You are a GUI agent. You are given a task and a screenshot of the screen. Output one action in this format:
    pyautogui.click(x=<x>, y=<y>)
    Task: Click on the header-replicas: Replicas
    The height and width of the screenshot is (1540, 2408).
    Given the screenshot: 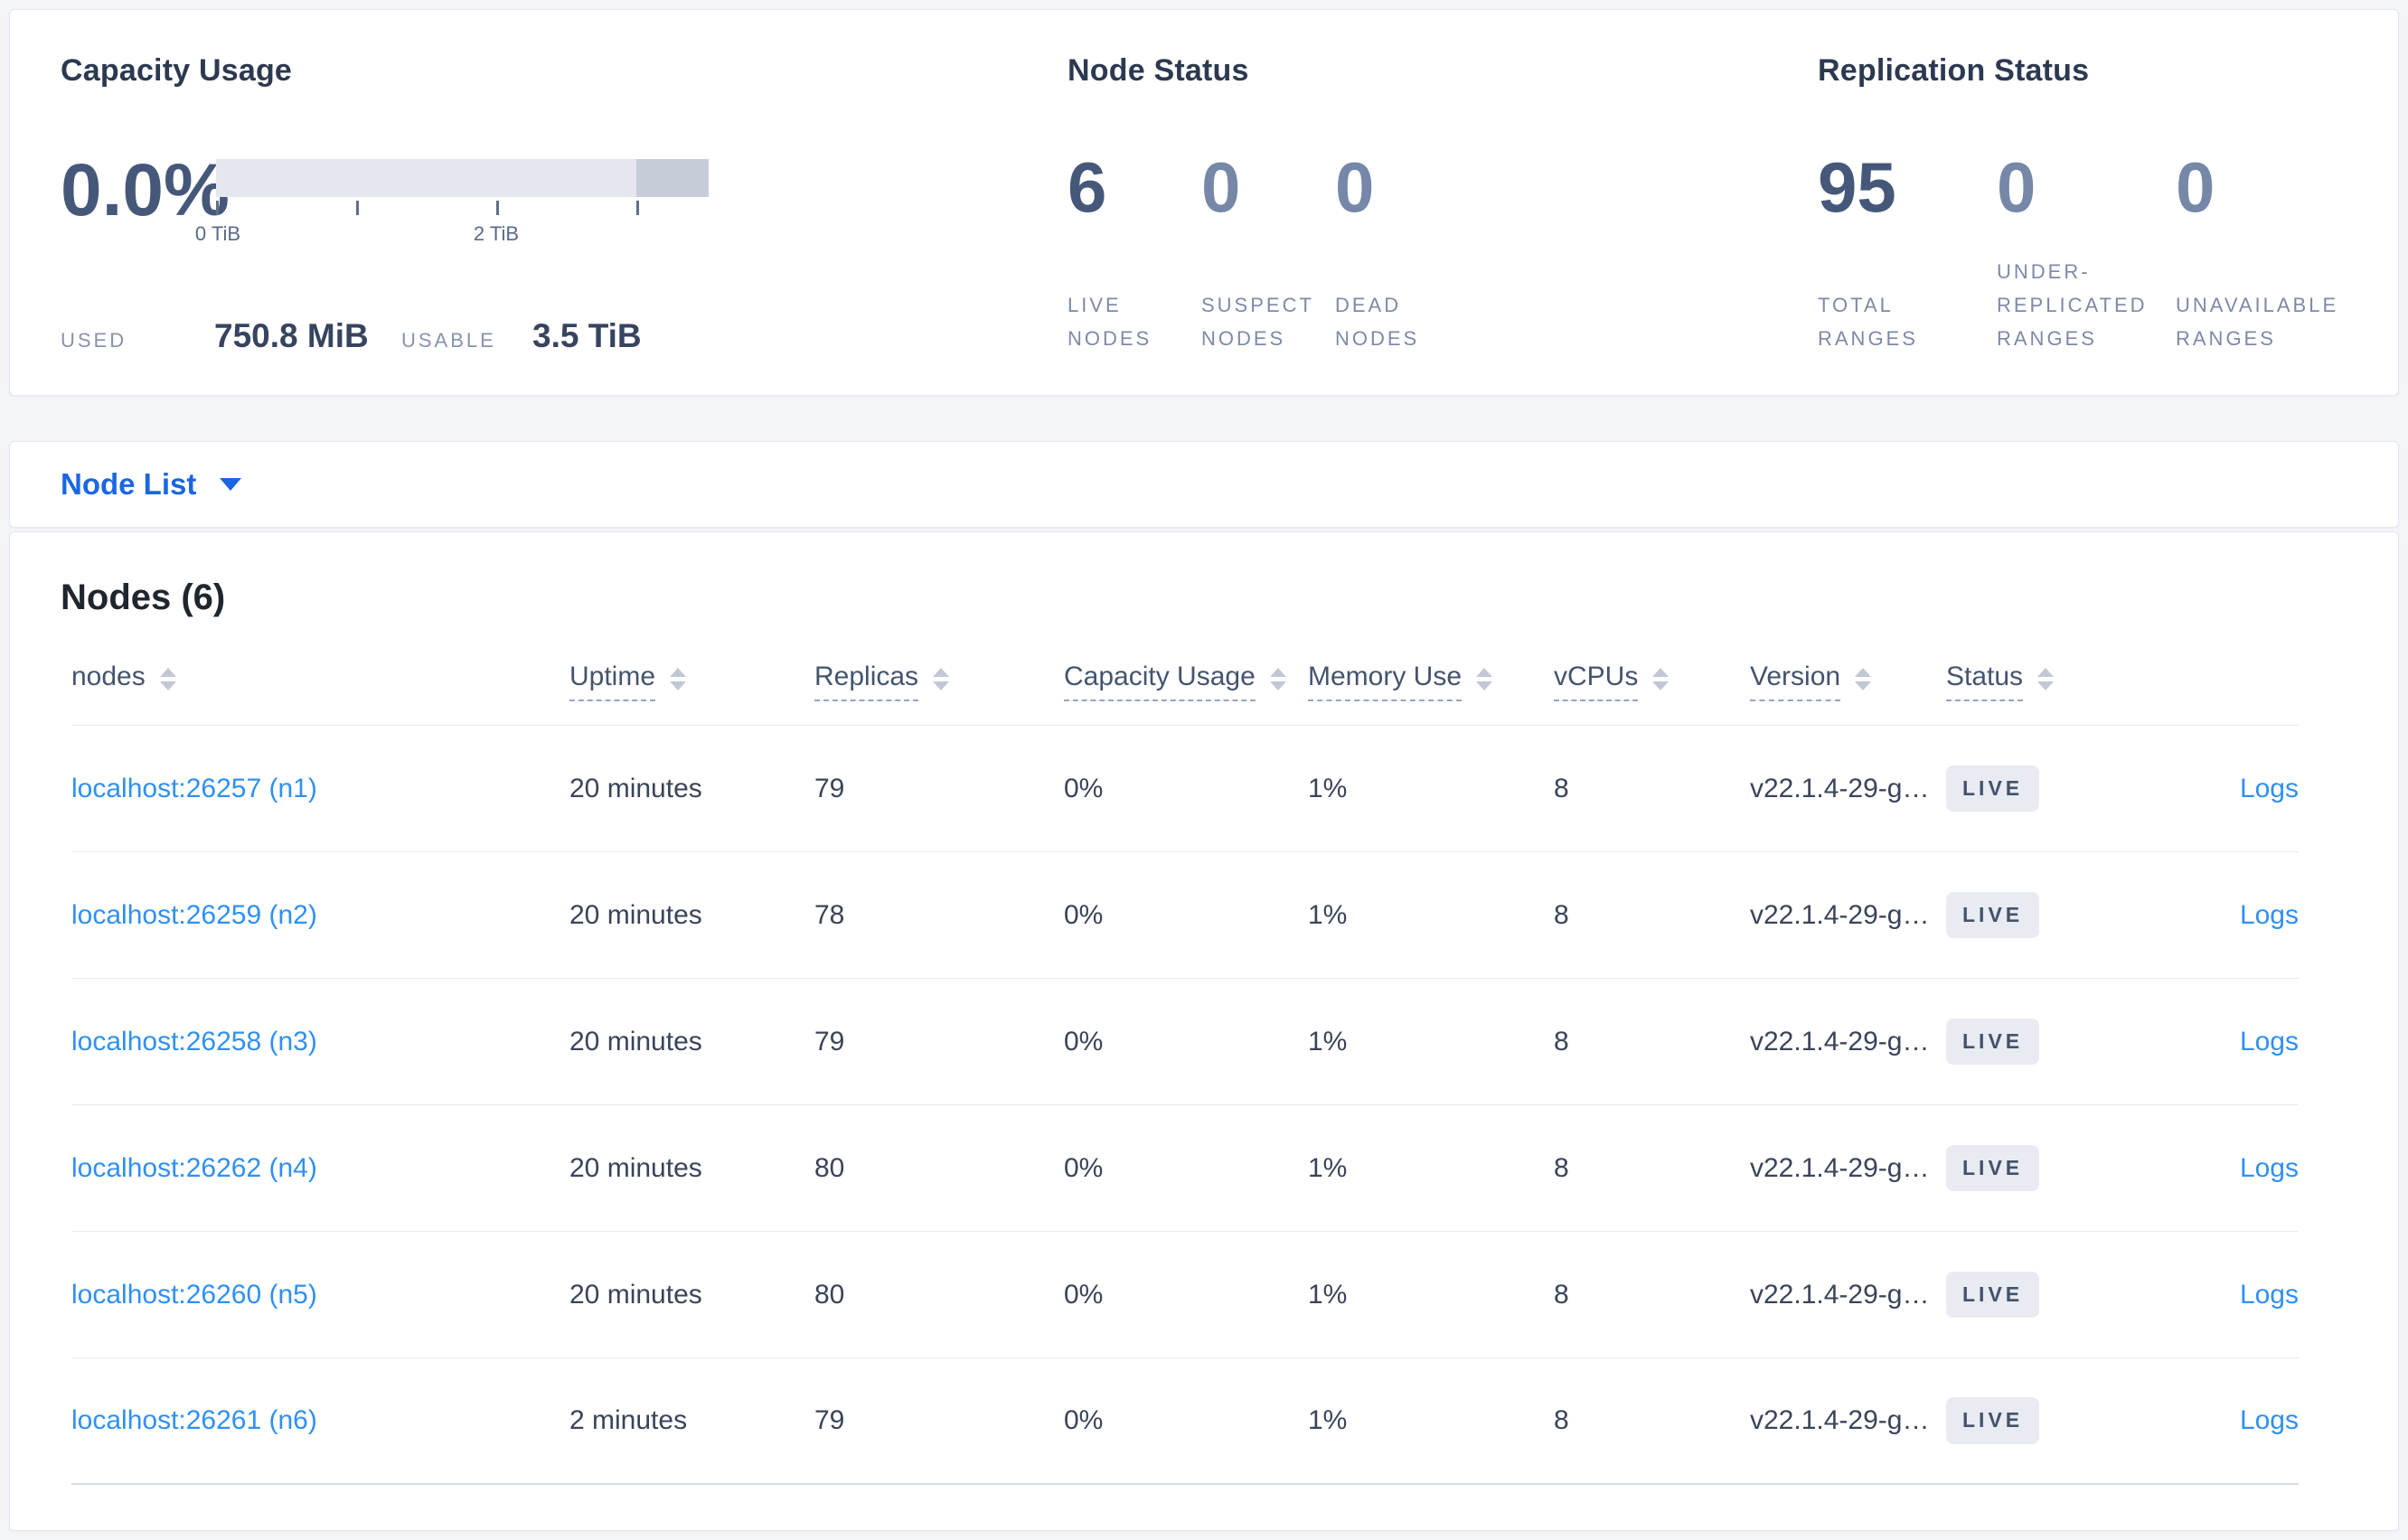 What is the action you would take?
    pyautogui.click(x=939, y=681)
    